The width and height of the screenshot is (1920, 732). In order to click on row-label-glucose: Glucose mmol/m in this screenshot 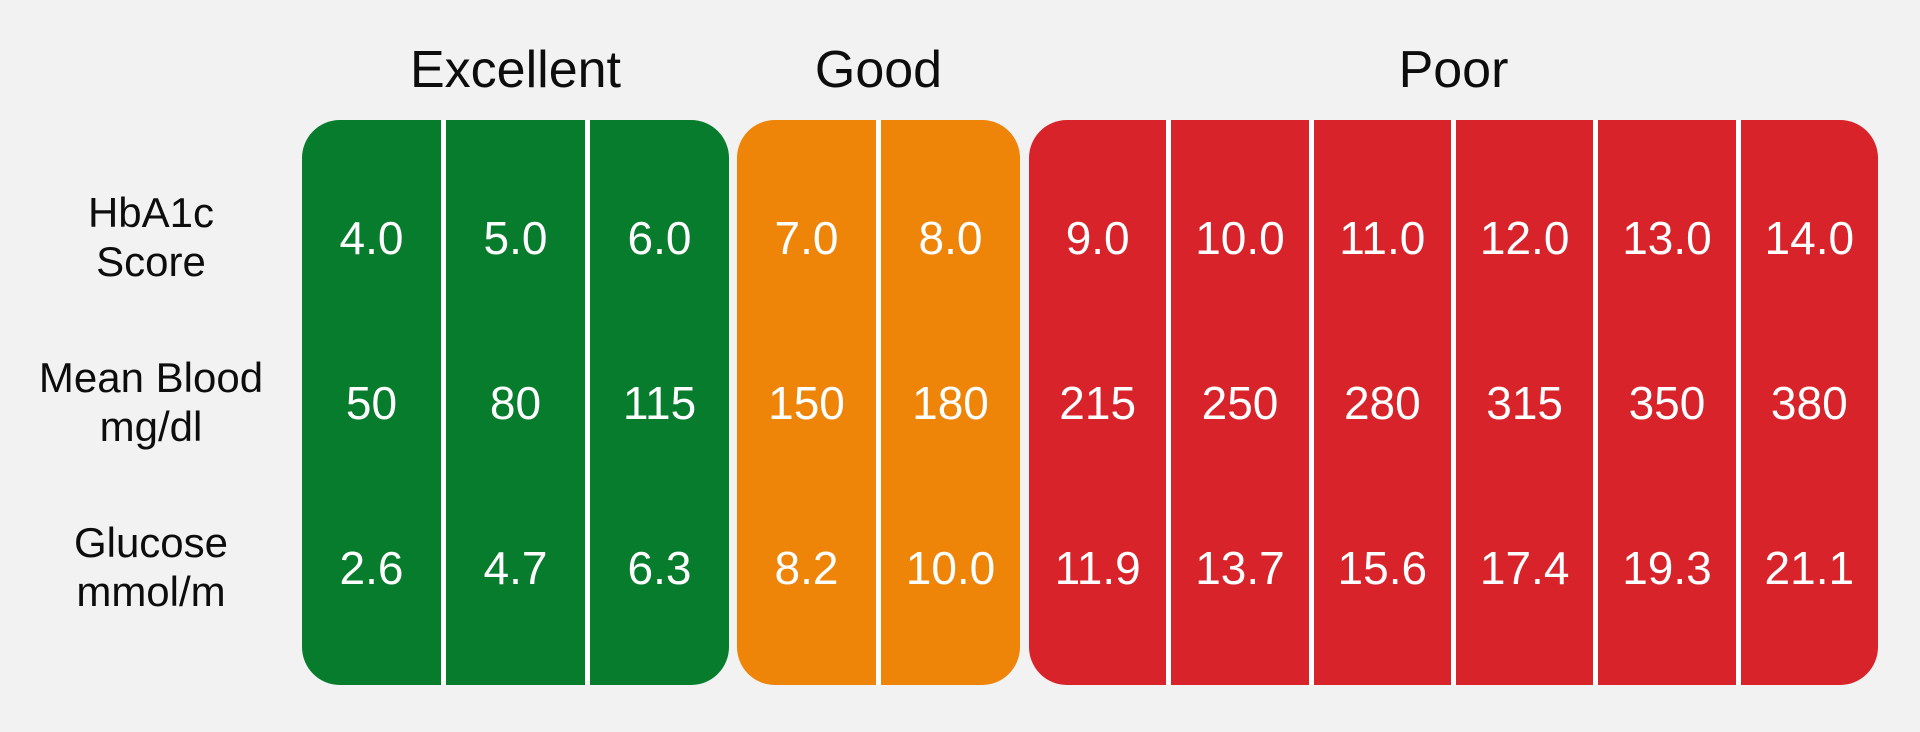, I will do `click(151, 567)`.